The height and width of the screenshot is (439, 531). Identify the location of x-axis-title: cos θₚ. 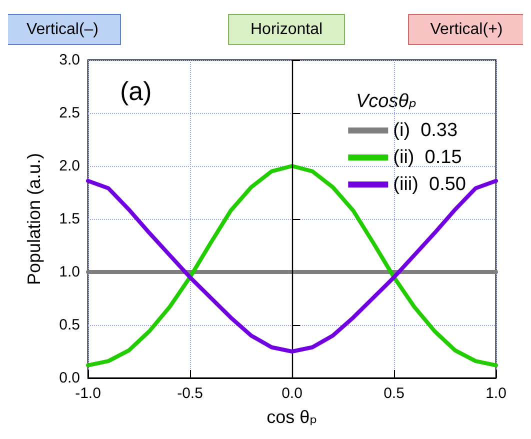
(292, 417).